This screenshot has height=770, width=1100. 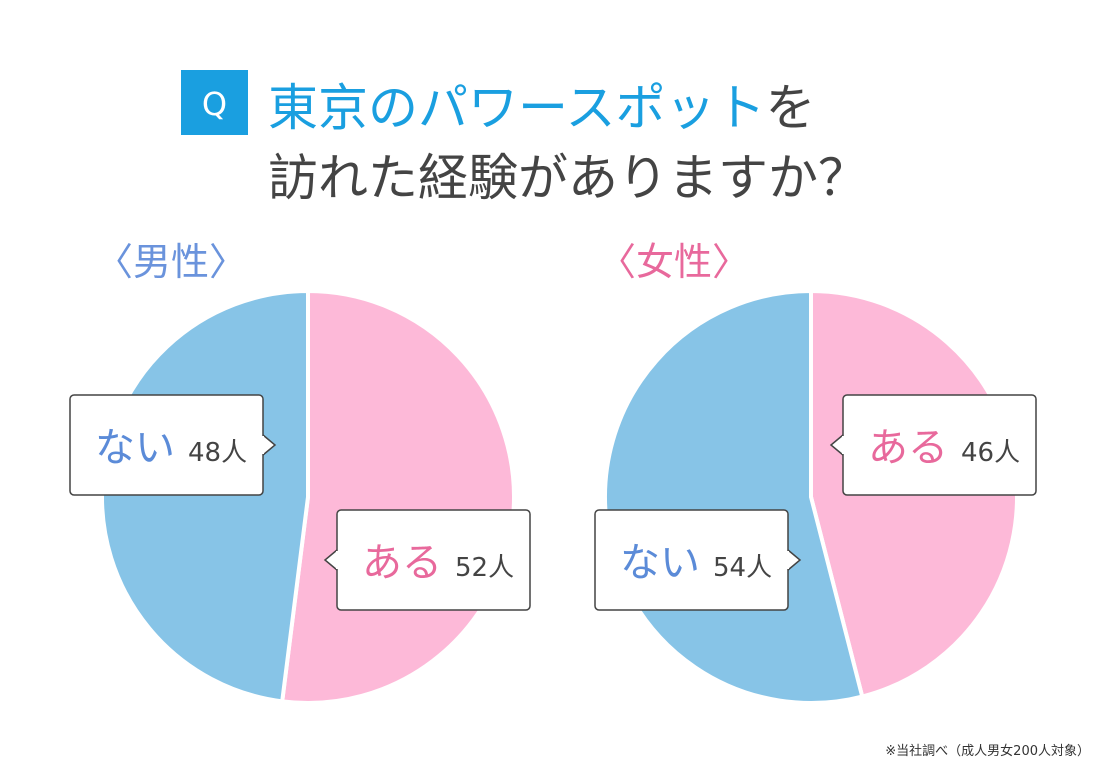 I want to click on callout: ある 46人, so click(x=933, y=445).